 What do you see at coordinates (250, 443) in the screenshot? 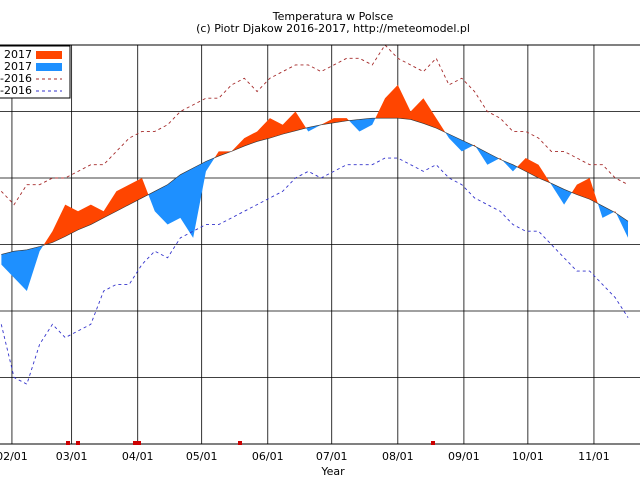
I see `record-markers` at bounding box center [250, 443].